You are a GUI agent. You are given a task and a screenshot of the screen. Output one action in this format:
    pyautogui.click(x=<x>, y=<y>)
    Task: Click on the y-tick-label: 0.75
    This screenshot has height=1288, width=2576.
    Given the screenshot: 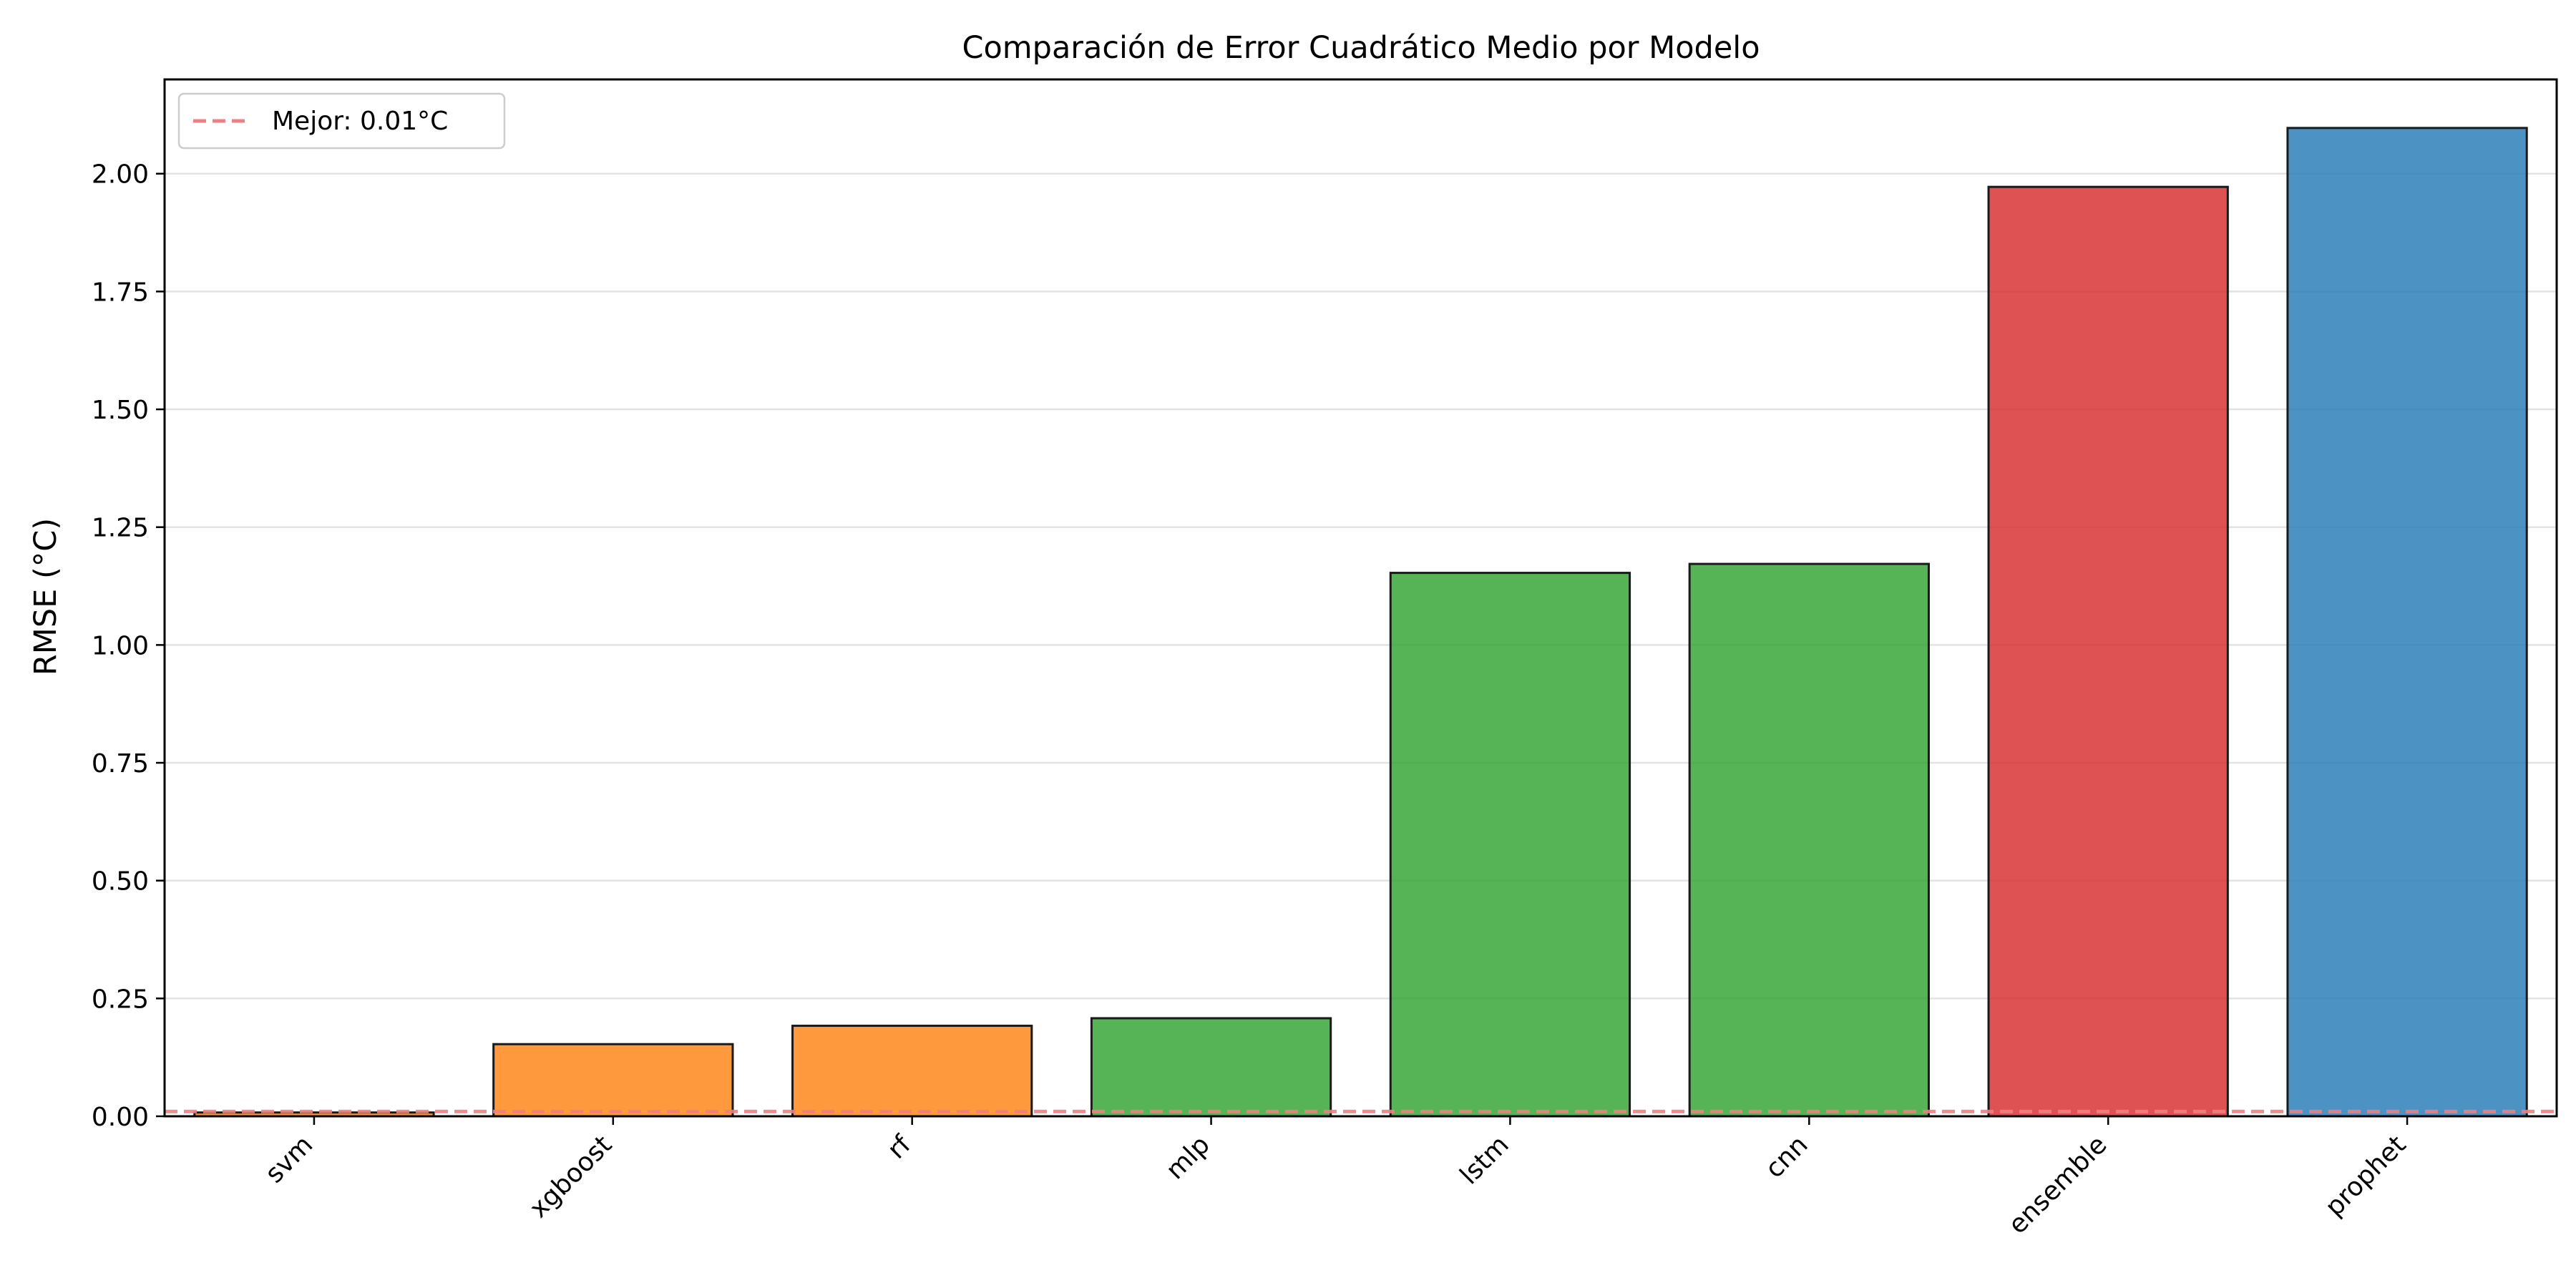 What is the action you would take?
    pyautogui.click(x=120, y=764)
    